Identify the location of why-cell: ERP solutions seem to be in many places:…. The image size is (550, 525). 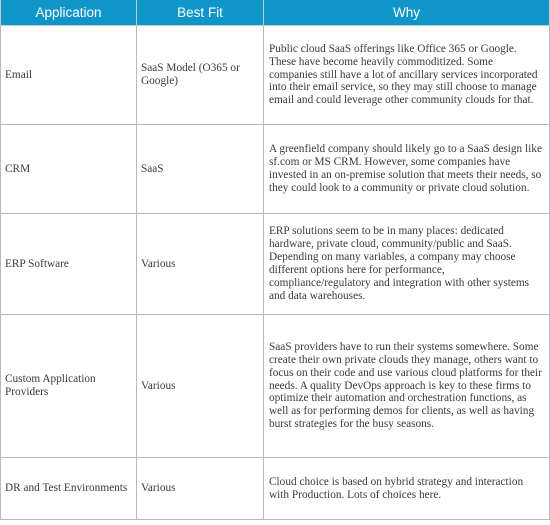
(406, 264).